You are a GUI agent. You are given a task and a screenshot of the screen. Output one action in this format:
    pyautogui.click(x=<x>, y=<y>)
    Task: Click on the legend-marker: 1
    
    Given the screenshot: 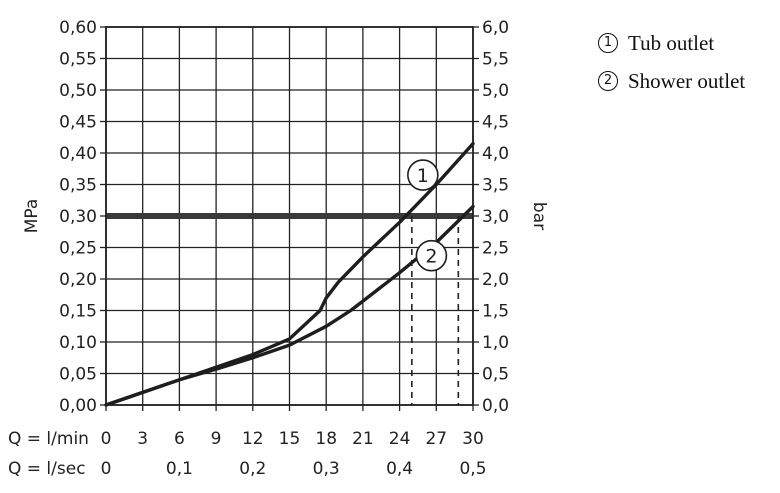 What is the action you would take?
    pyautogui.click(x=608, y=43)
    